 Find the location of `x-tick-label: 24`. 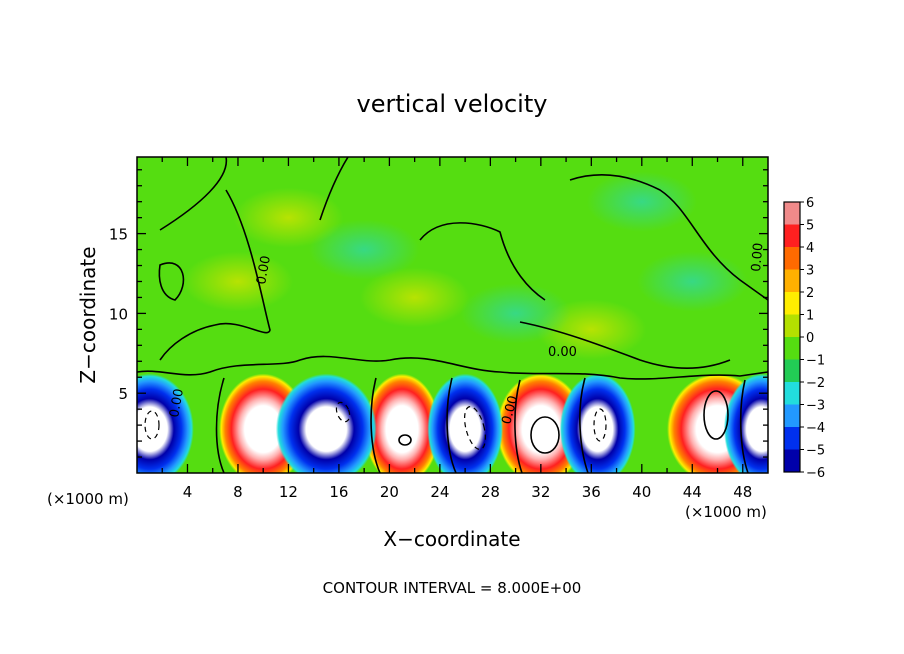

x-tick-label: 24 is located at coordinates (439, 492).